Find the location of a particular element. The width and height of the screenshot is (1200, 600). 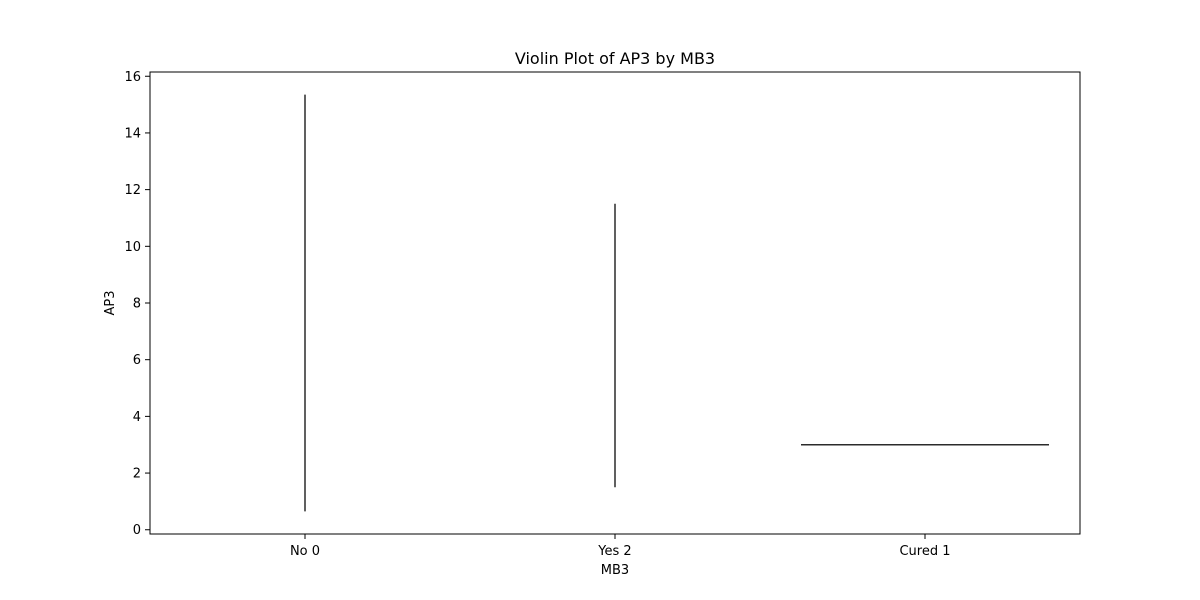

y-tick-label: 14 is located at coordinates (132, 133).